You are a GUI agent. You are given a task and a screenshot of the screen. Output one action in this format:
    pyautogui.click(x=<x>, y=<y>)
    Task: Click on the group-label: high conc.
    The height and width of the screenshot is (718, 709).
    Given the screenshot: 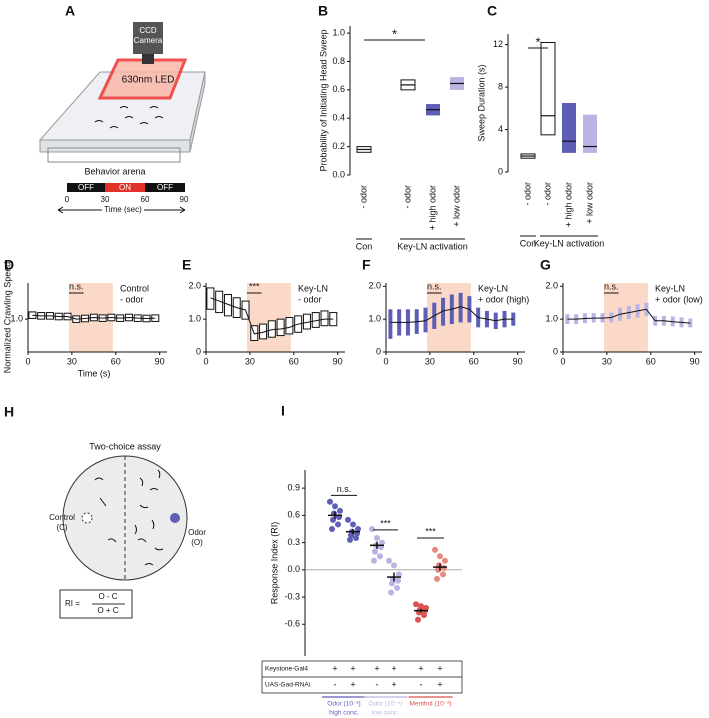 What is the action you would take?
    pyautogui.click(x=344, y=713)
    